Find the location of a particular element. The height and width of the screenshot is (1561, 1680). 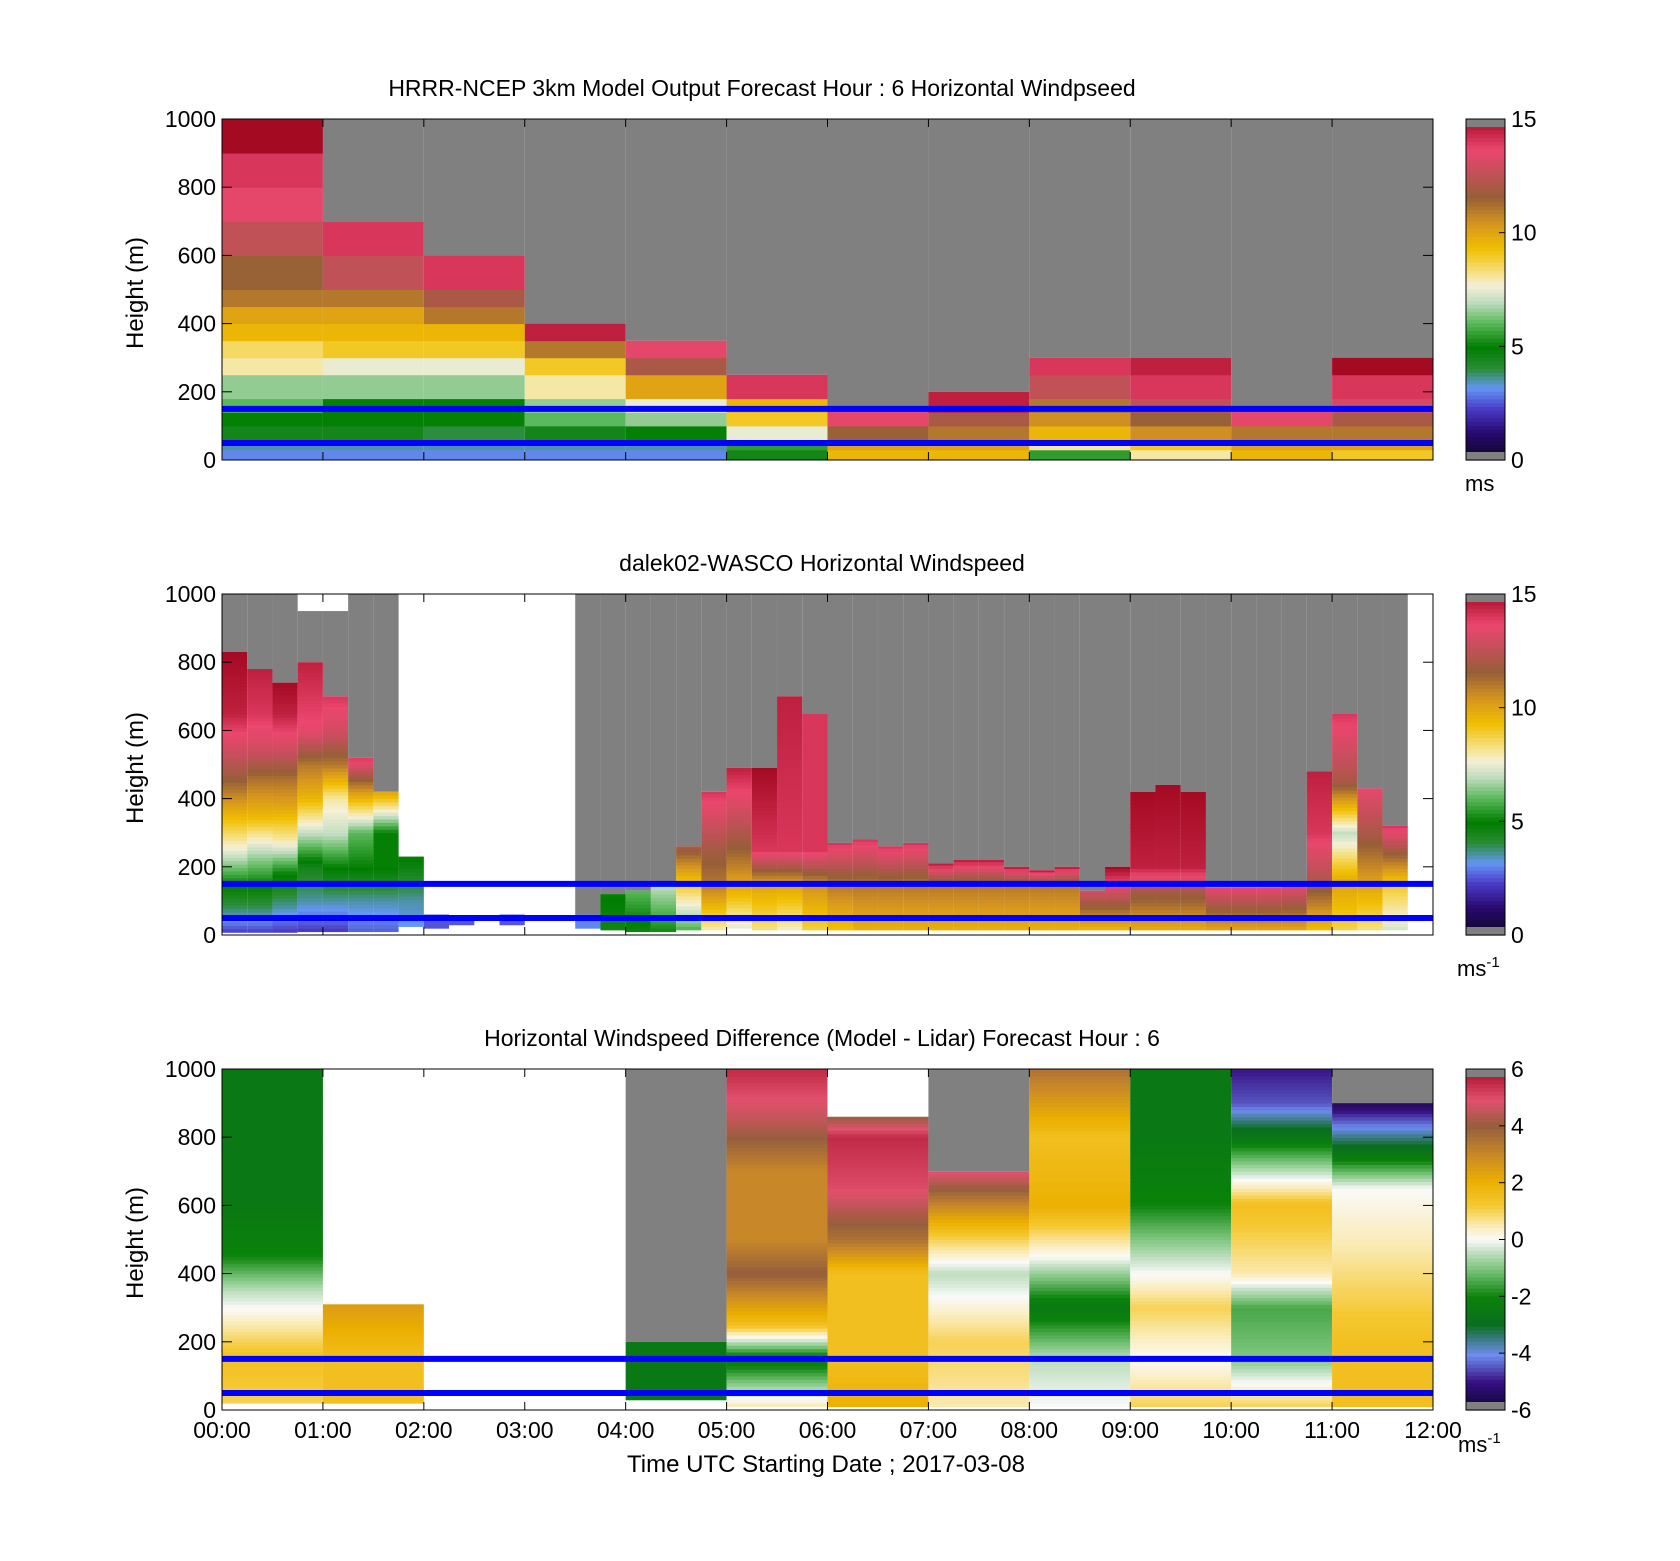

colorbar-cap is located at coordinates (1485, 123).